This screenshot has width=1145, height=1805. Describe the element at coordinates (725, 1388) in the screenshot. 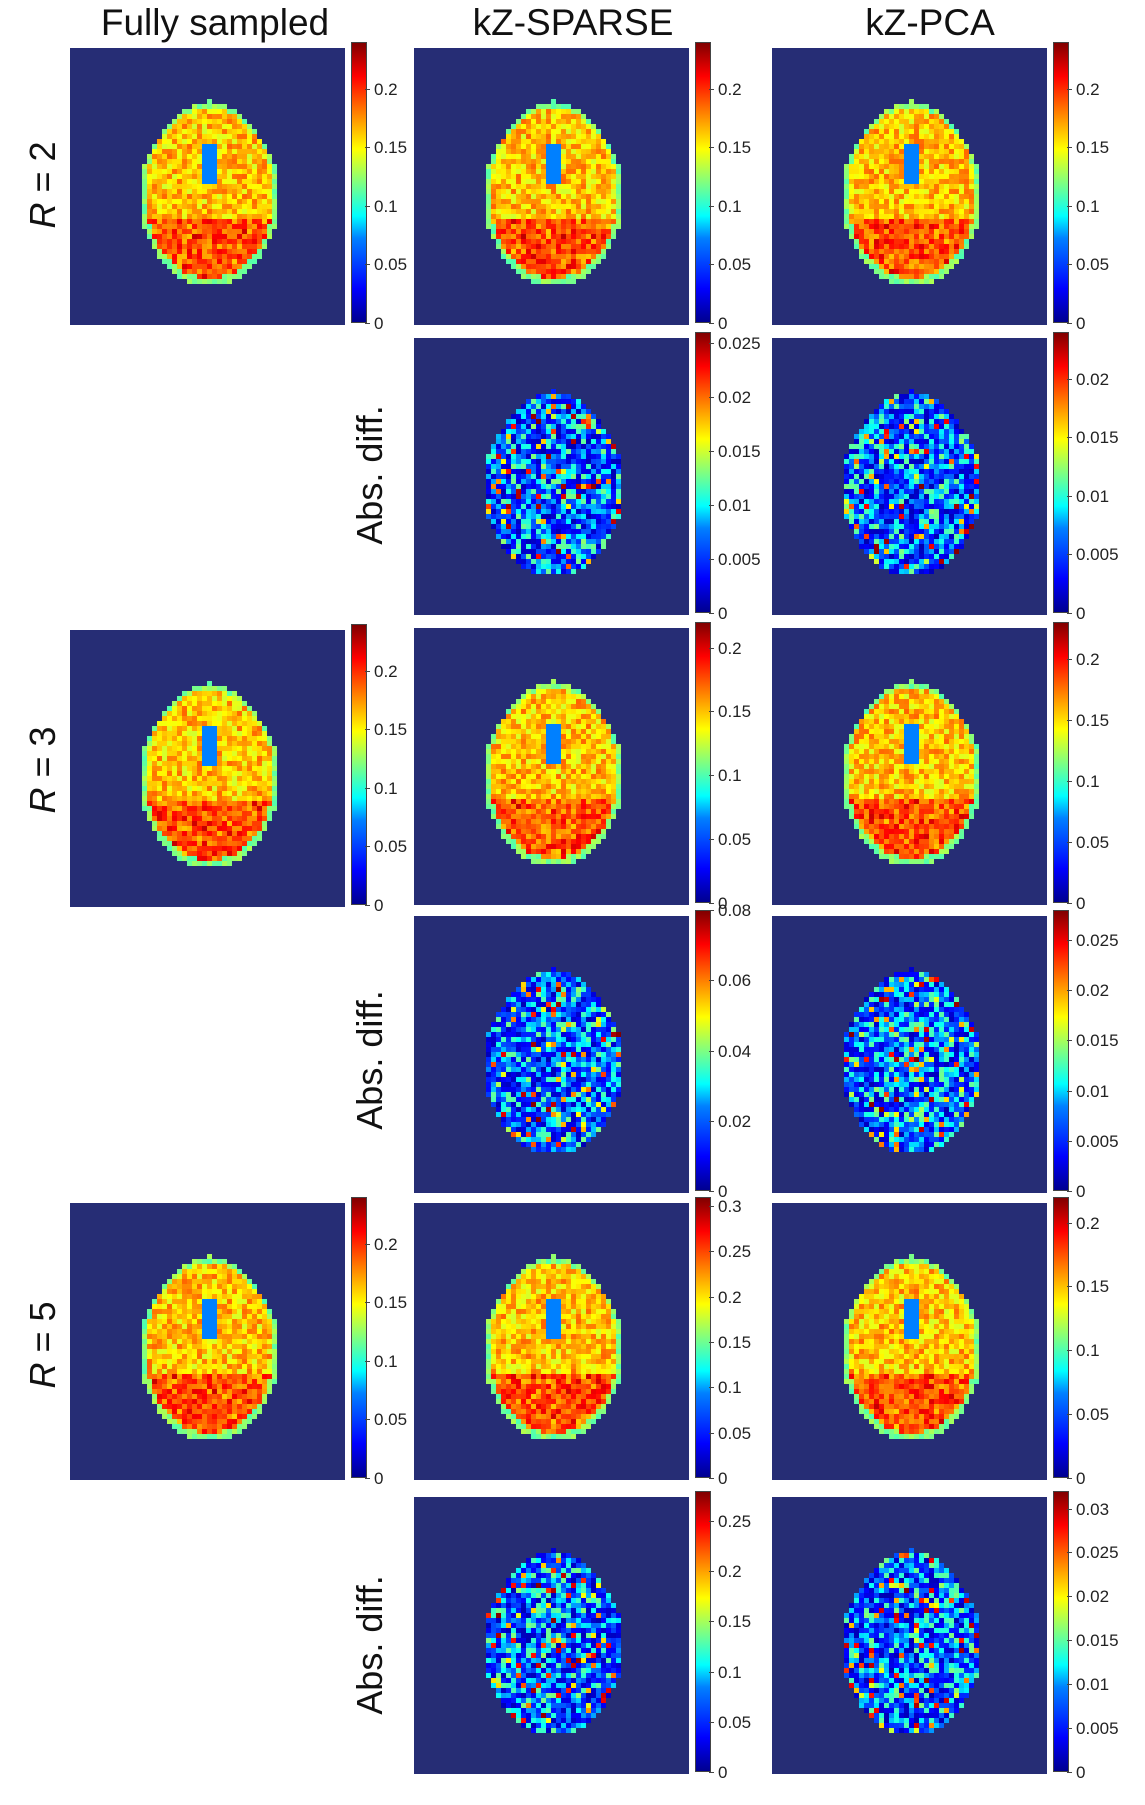

I see `r5-sparse-colorbar-tick: 0.1` at that location.